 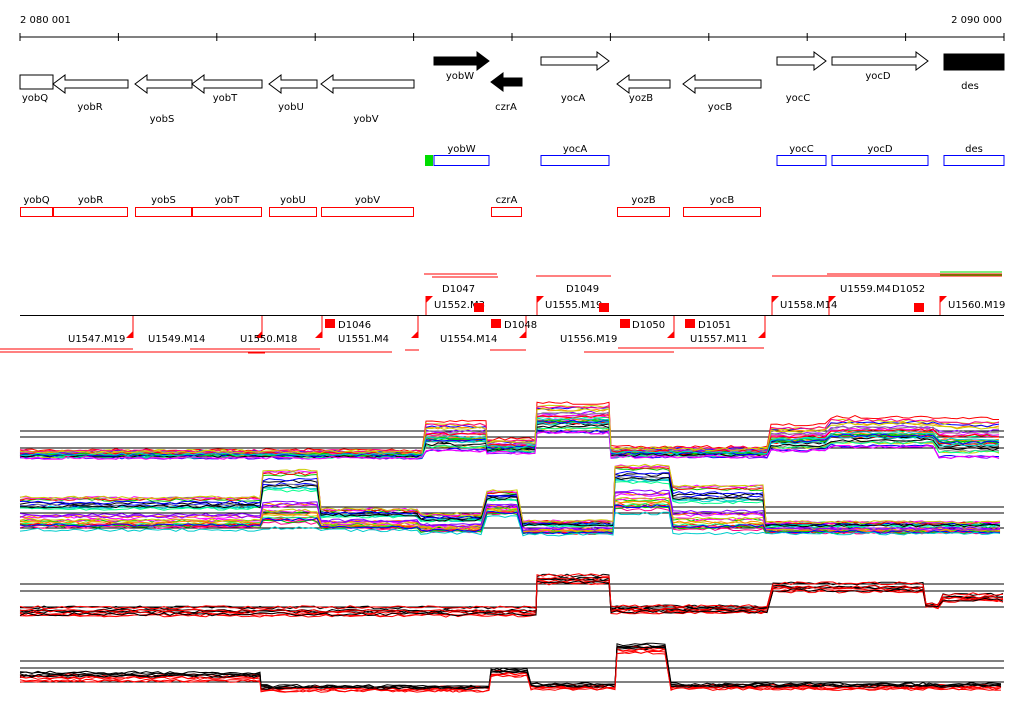 What do you see at coordinates (976, 20) in the screenshot?
I see `scale-end-label: 2 090 000` at bounding box center [976, 20].